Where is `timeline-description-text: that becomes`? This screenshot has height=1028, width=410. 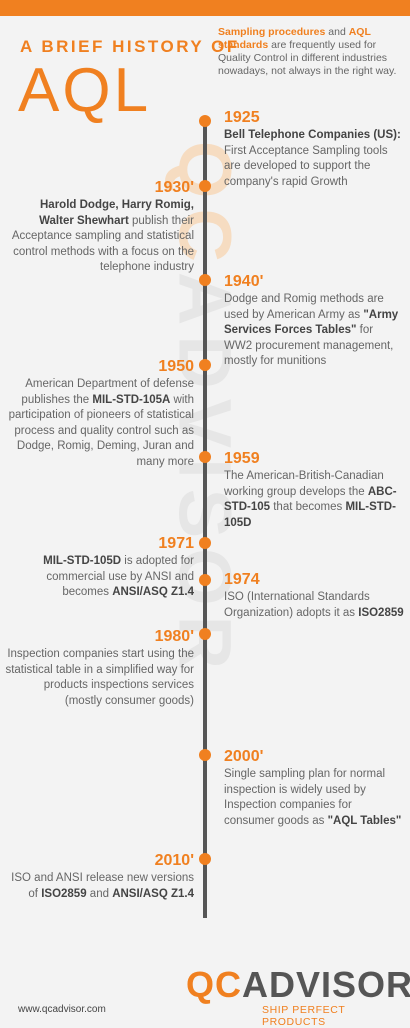 timeline-description-text: that becomes is located at coordinates (308, 507).